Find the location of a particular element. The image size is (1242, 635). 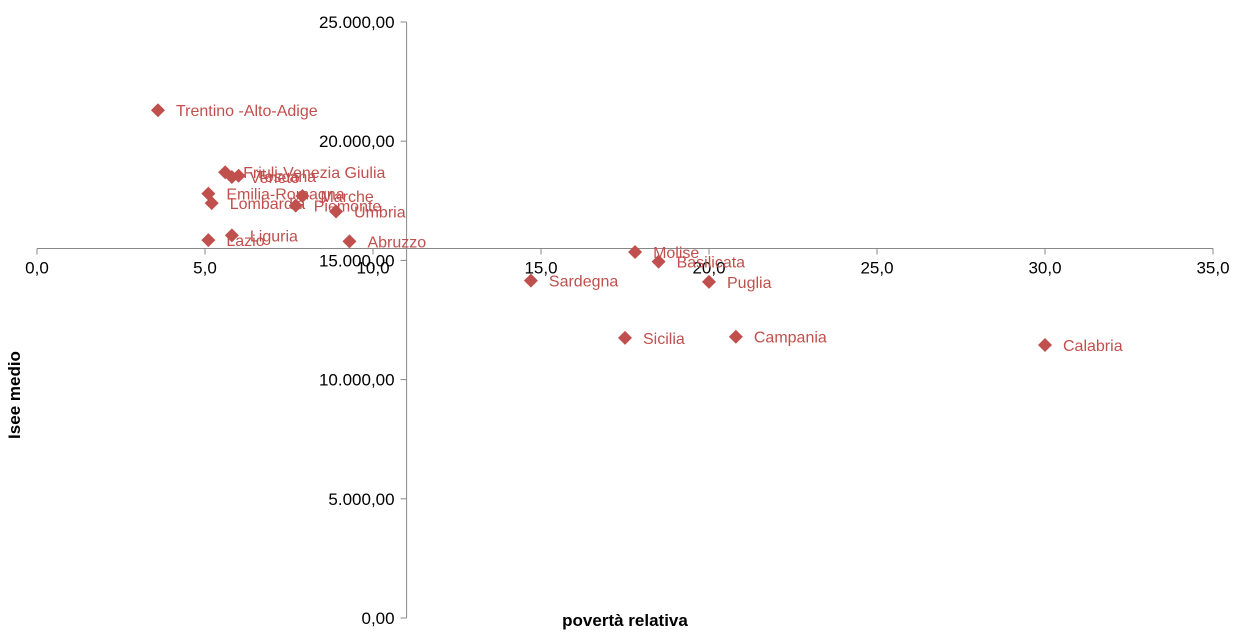

x-tick-label: 10,0 is located at coordinates (372, 267).